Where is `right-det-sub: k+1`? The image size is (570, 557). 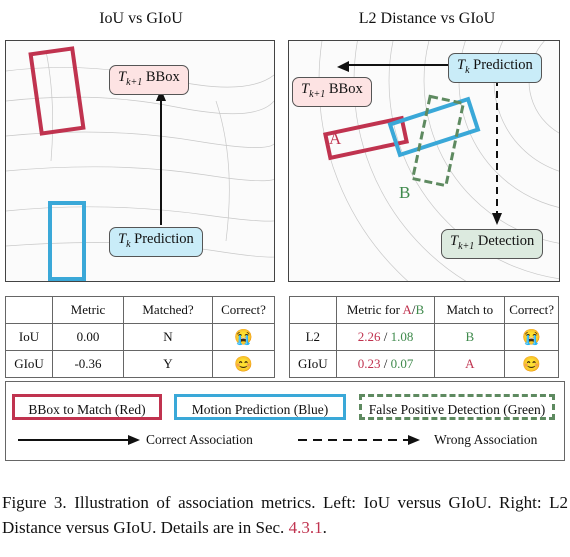
right-det-sub: k+1 is located at coordinates (466, 246).